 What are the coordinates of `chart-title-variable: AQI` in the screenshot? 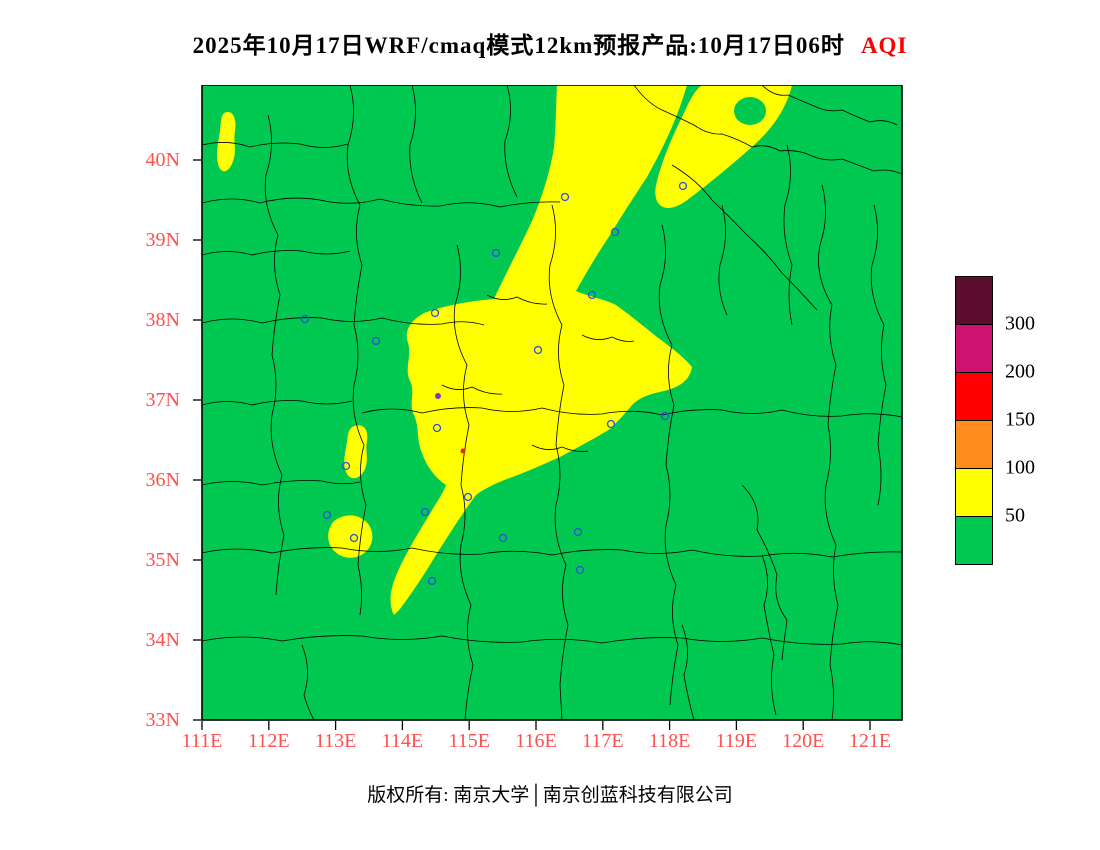 It's located at (884, 45).